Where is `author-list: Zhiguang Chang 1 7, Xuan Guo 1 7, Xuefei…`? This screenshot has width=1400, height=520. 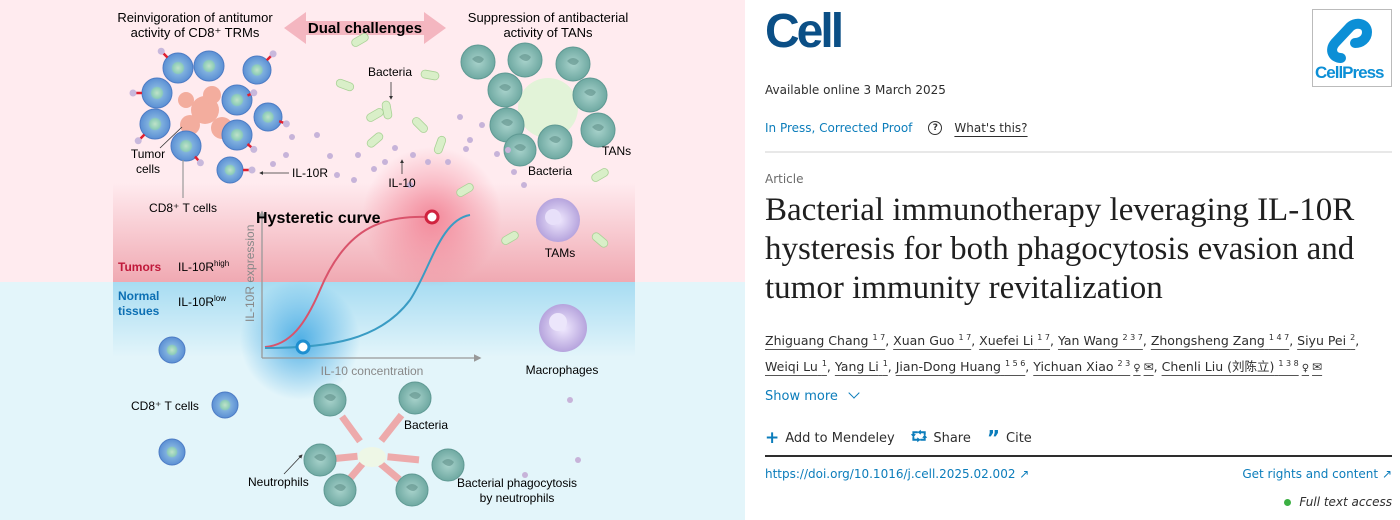
author-list: Zhiguang Chang 1 7, Xuan Guo 1 7, Xuefei… is located at coordinates (1062, 354).